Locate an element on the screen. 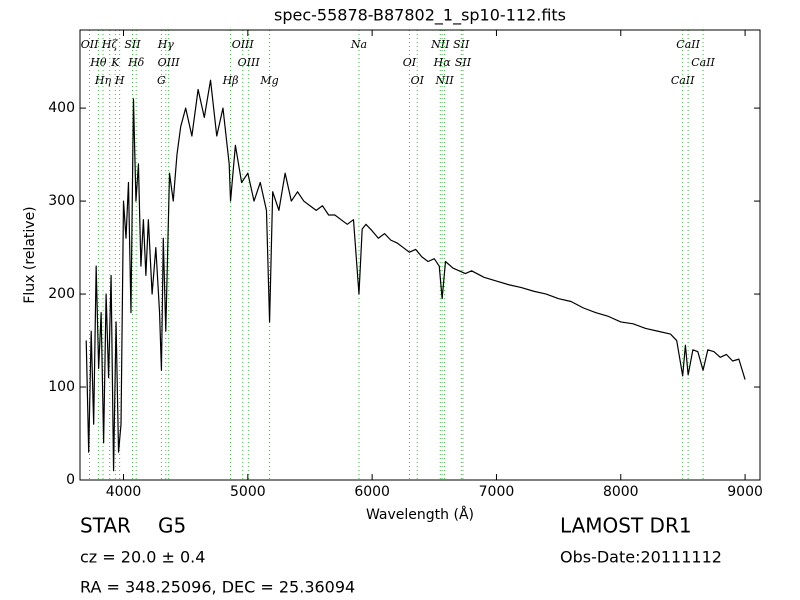  spectral-line-label: K is located at coordinates (115, 62).